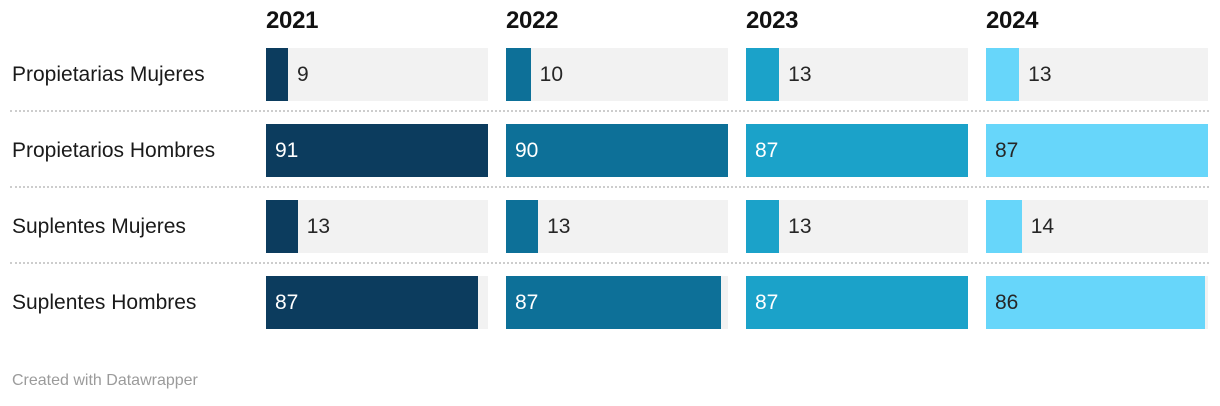 The image size is (1220, 406). Describe the element at coordinates (1042, 226) in the screenshot. I see `bar-value: 14` at that location.